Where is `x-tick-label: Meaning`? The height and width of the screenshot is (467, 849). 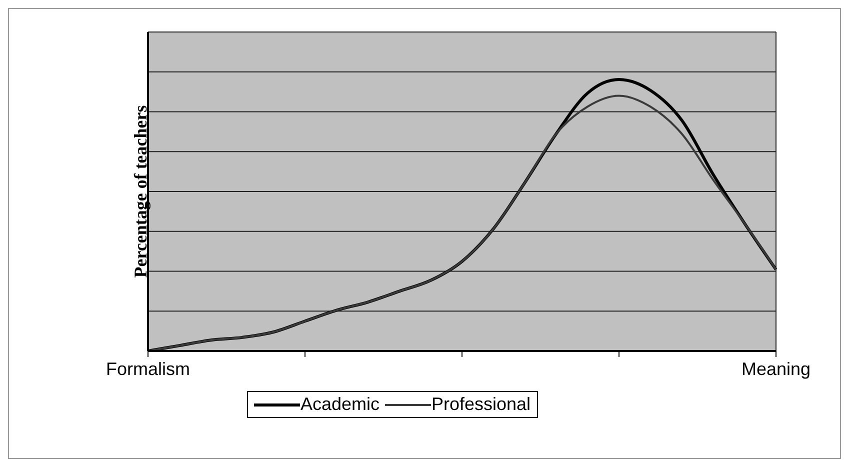 x-tick-label: Meaning is located at coordinates (776, 369).